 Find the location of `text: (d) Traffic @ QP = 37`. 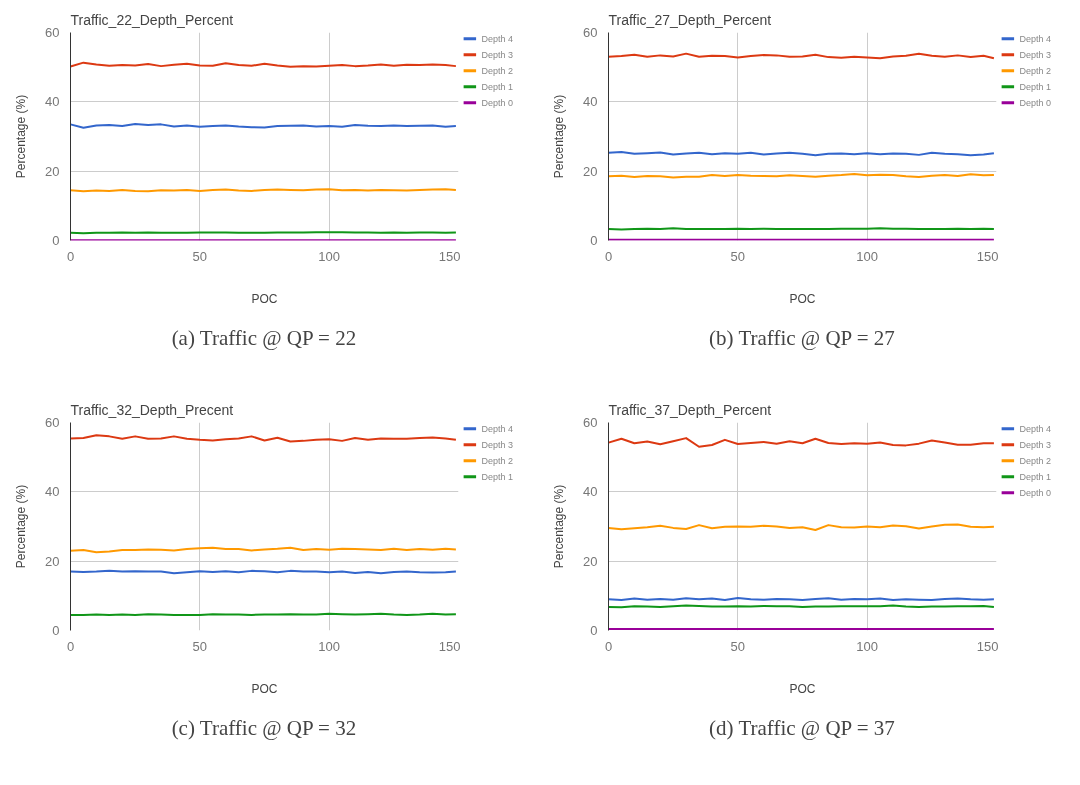

text: (d) Traffic @ QP = 37 is located at coordinates (802, 727).